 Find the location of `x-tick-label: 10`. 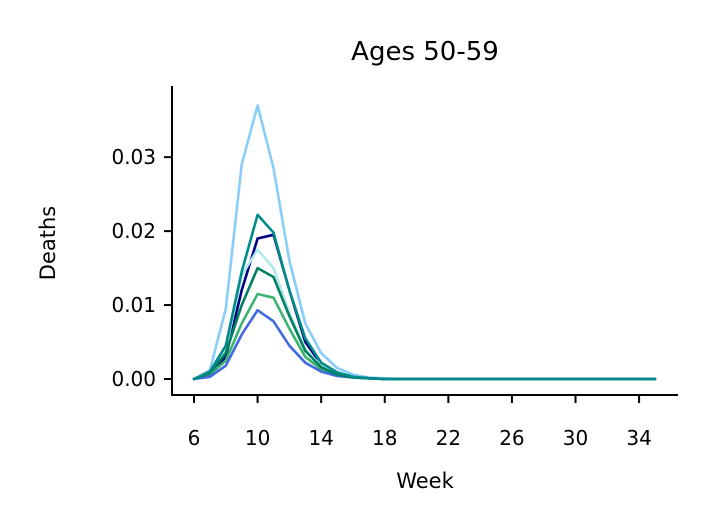

x-tick-label: 10 is located at coordinates (257, 438).